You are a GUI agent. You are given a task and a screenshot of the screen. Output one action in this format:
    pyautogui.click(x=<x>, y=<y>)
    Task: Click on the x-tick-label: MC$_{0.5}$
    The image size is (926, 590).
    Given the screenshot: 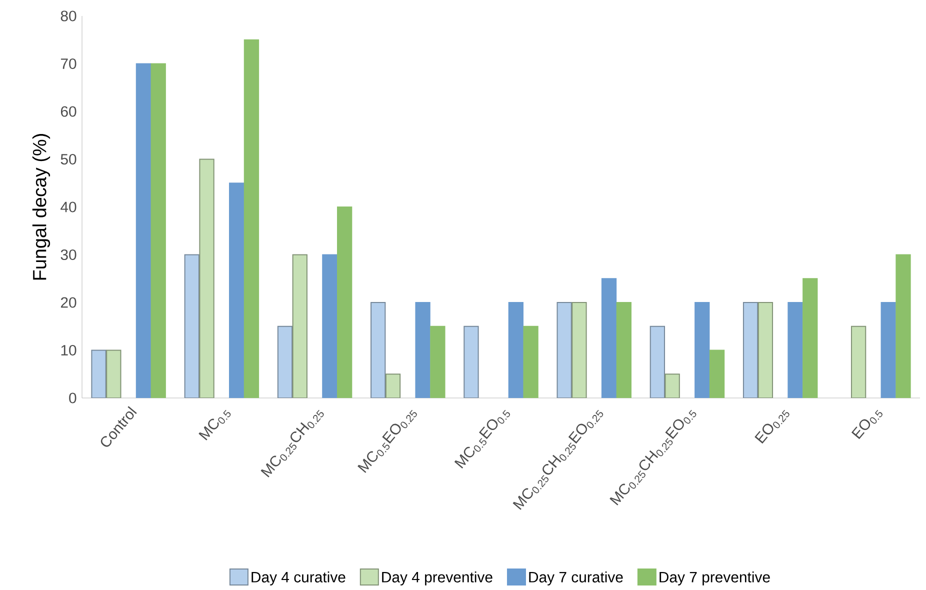 What is the action you would take?
    pyautogui.click(x=214, y=425)
    